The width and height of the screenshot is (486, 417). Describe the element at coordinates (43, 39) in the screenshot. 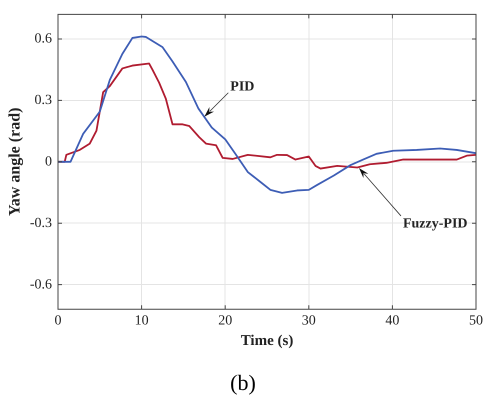

I see `y-tick-label: 0.6` at that location.